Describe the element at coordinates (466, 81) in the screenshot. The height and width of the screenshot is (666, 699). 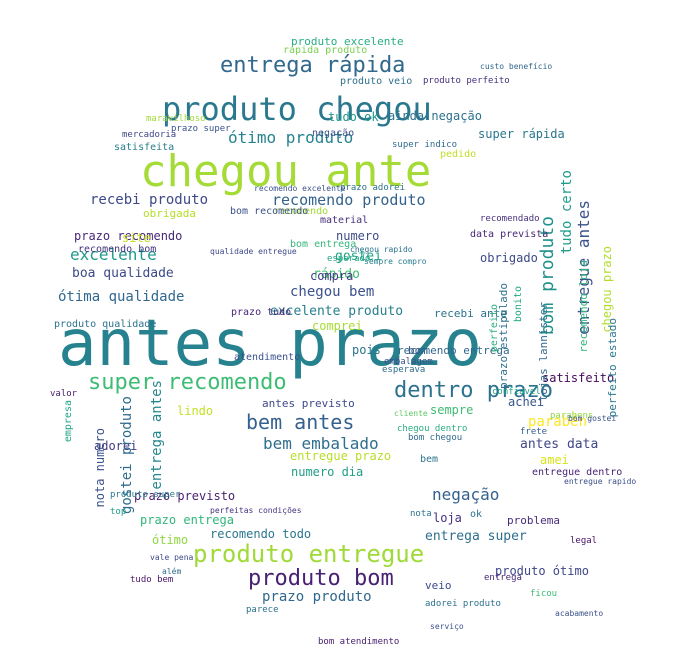
I see `cloud-word: produto perfeito` at that location.